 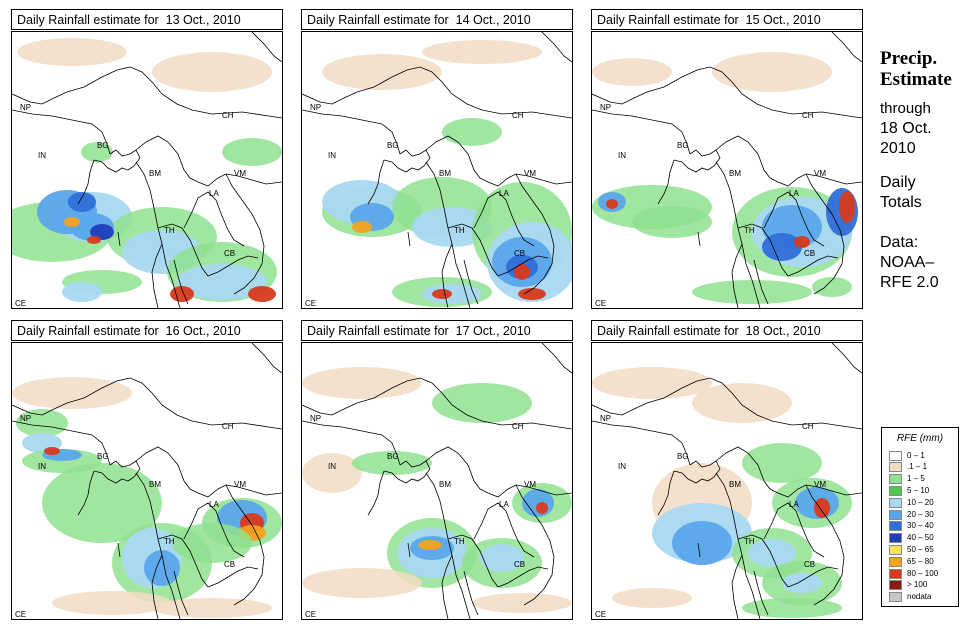 What do you see at coordinates (923, 573) in the screenshot?
I see `legend-label: 80 – 100` at bounding box center [923, 573].